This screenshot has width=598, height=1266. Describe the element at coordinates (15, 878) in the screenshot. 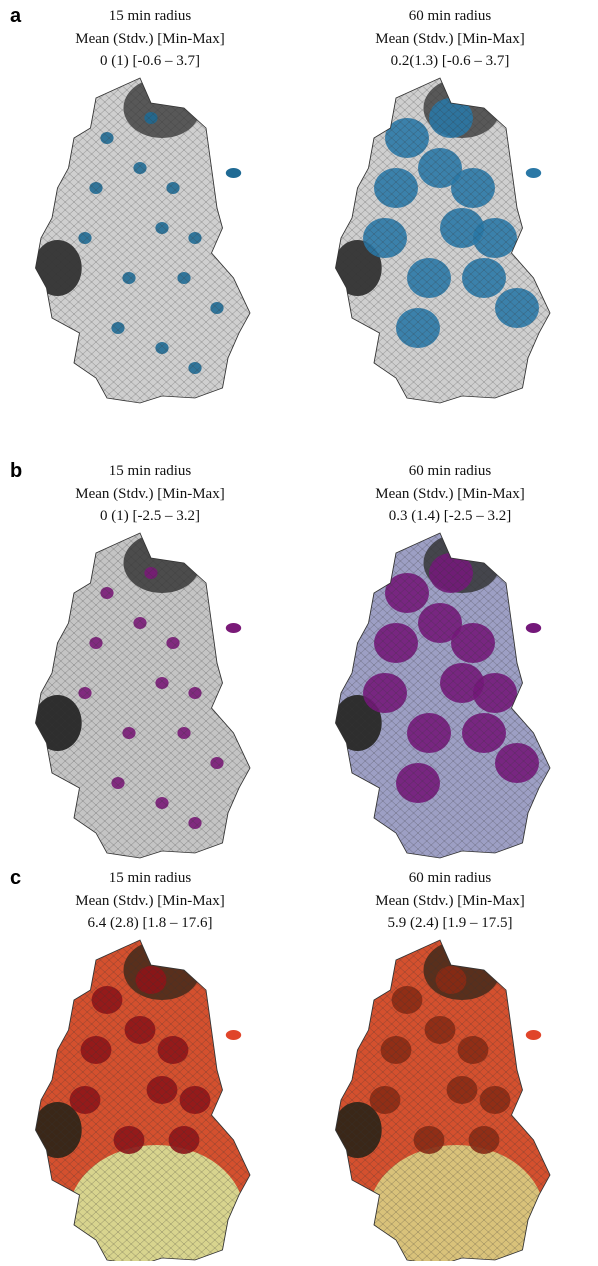

I see `panel-label: c` at that location.